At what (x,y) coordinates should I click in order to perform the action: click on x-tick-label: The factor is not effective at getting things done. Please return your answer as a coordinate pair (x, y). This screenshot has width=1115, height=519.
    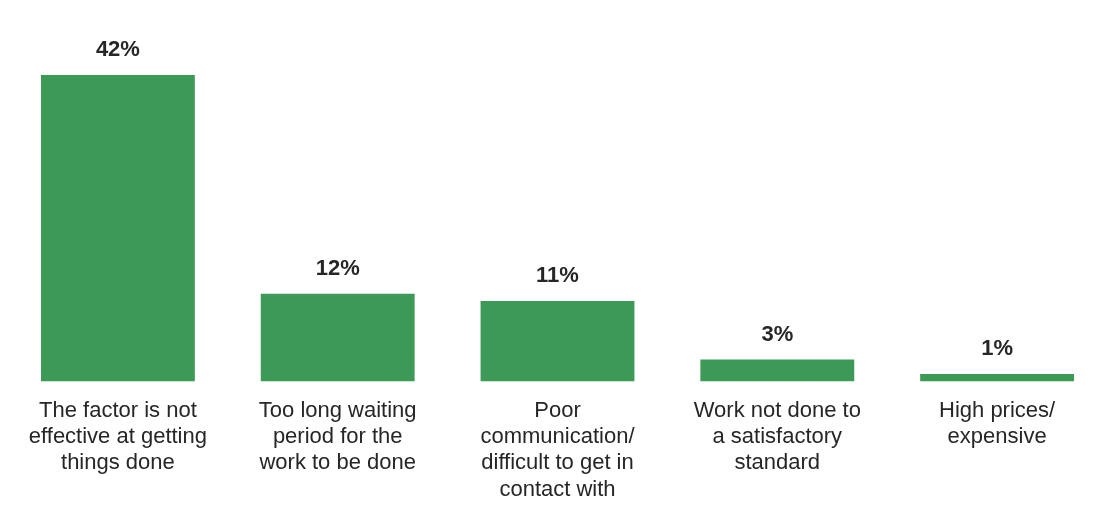
    Looking at the image, I should click on (117, 435).